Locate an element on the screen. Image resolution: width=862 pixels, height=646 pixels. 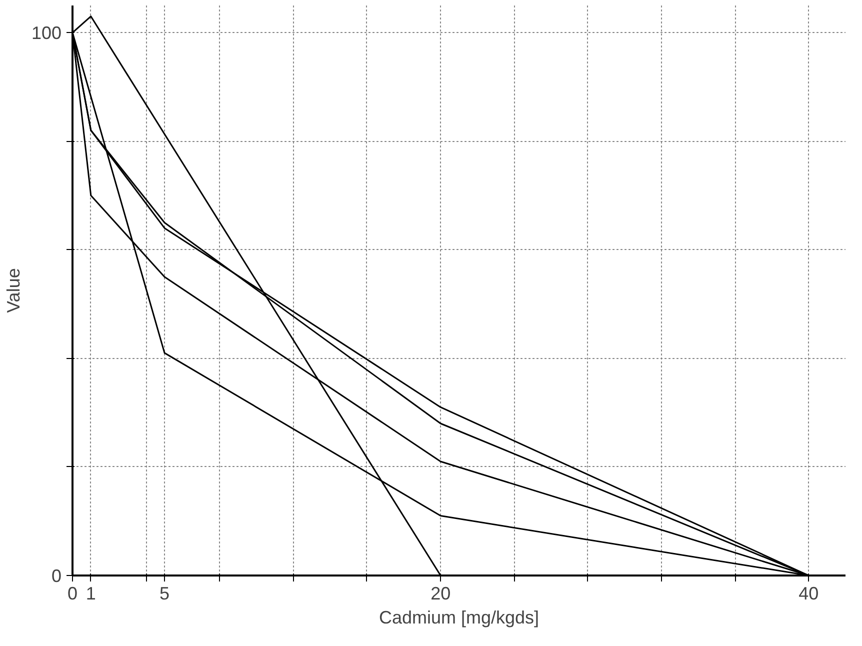
x-tick-label: 20 is located at coordinates (440, 594).